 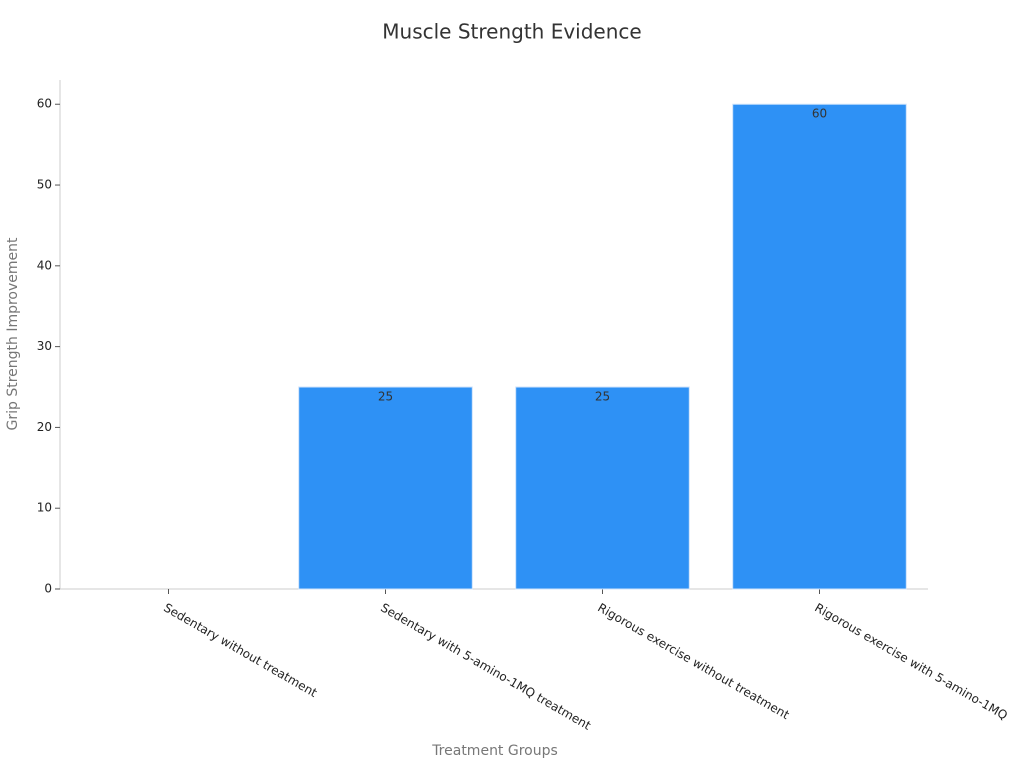 I want to click on x-axis-title: Treatment Groups, so click(x=494, y=751).